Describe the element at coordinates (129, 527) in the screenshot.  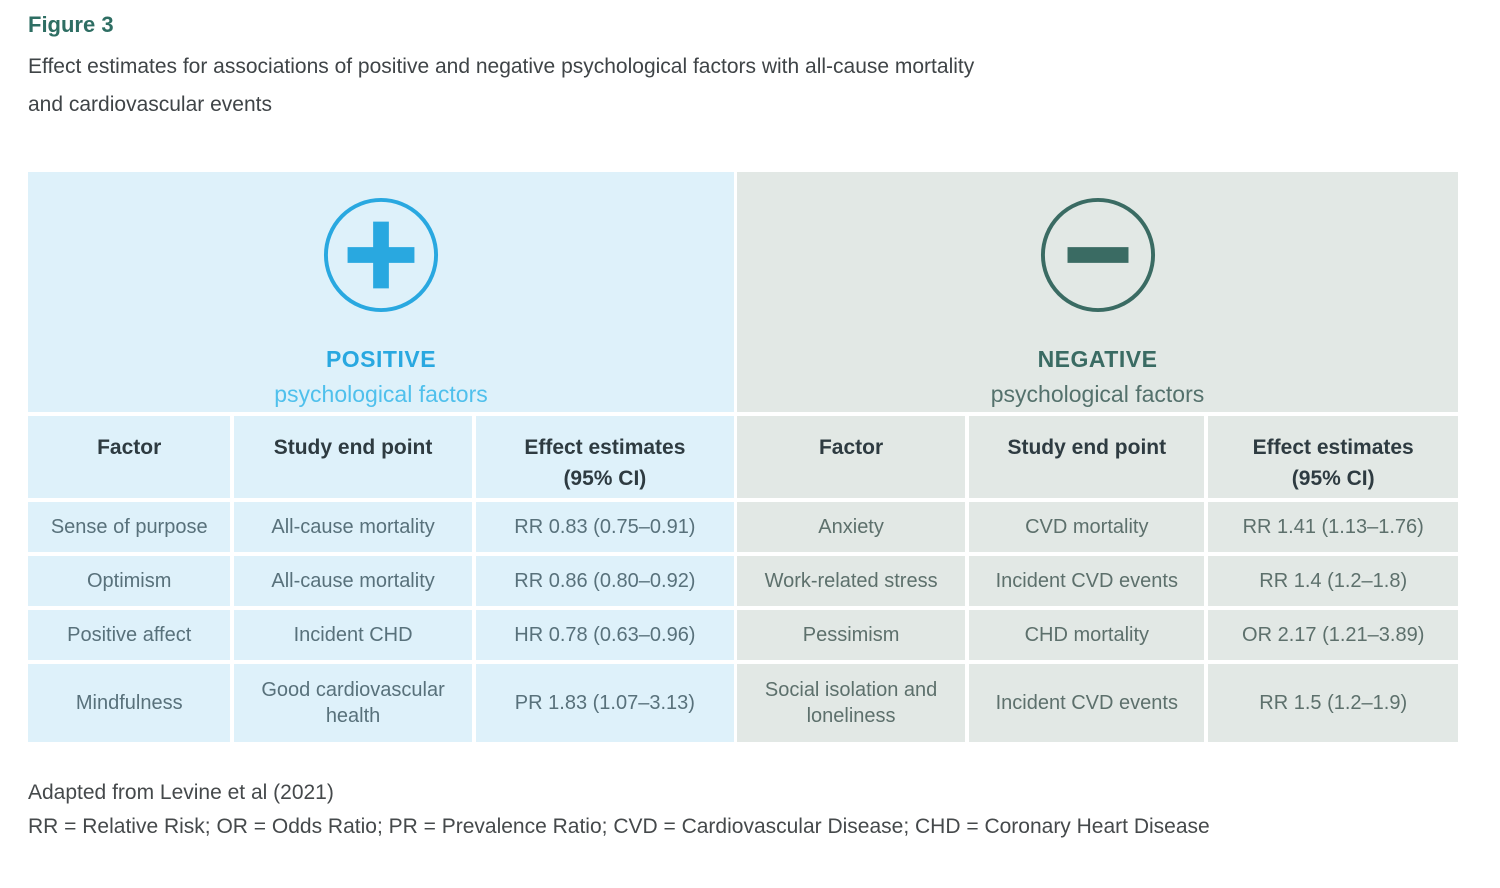
I see `factor-cell: Sense of purpose` at that location.